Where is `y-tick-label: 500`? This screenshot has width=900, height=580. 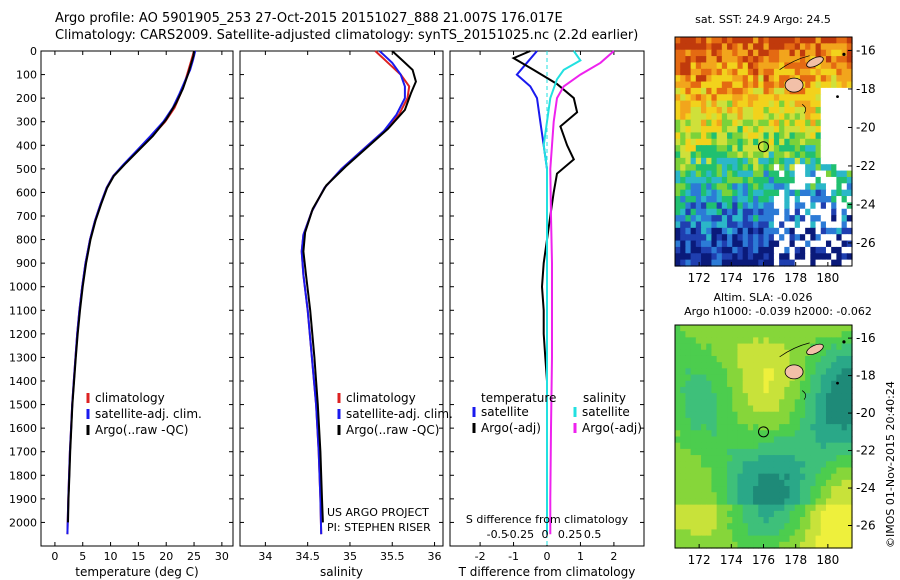
y-tick-label: 500 is located at coordinates (26, 169).